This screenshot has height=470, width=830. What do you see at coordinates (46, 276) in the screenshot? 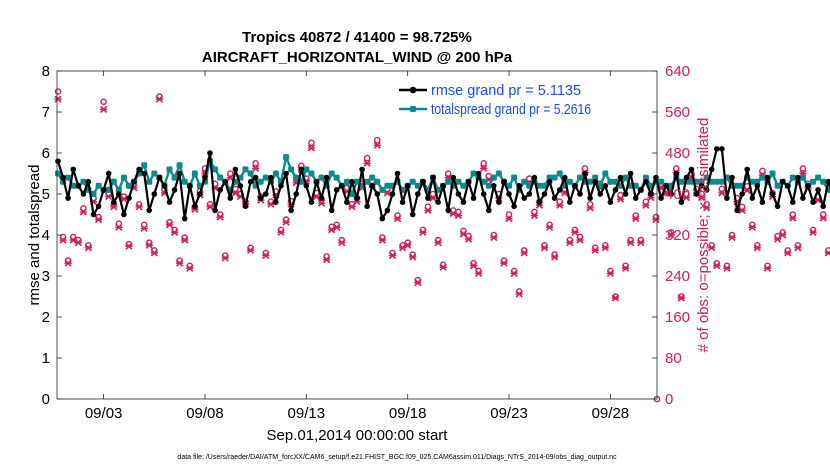
I see `y-tick-label-left: 3` at bounding box center [46, 276].